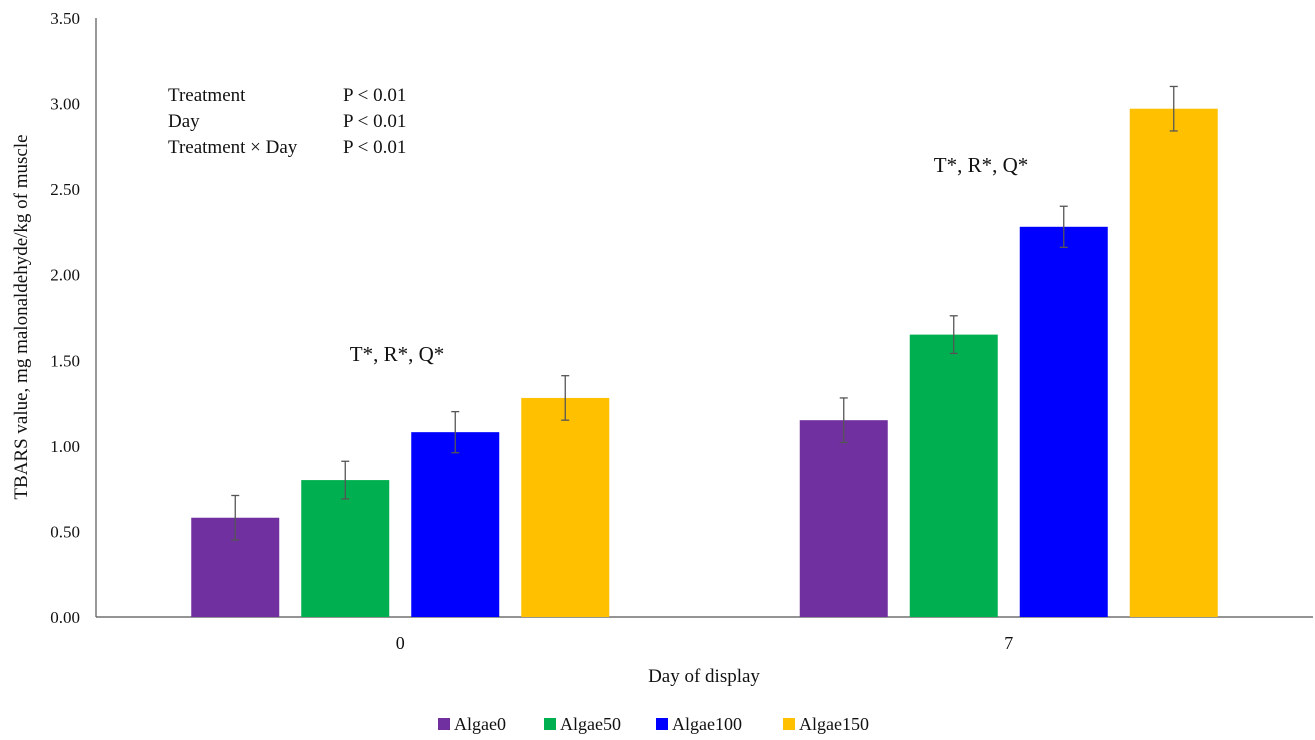 The image size is (1315, 740). Describe the element at coordinates (65, 617) in the screenshot. I see `y-tick-label: 0.00` at that location.